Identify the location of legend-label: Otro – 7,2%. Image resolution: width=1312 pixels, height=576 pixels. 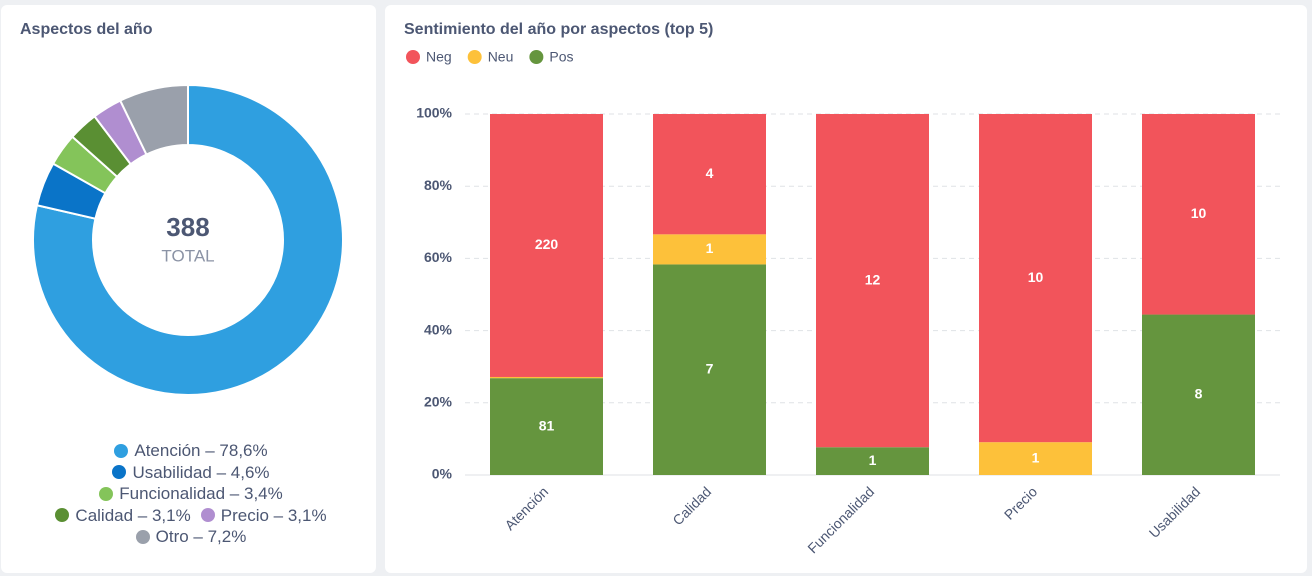
(201, 536).